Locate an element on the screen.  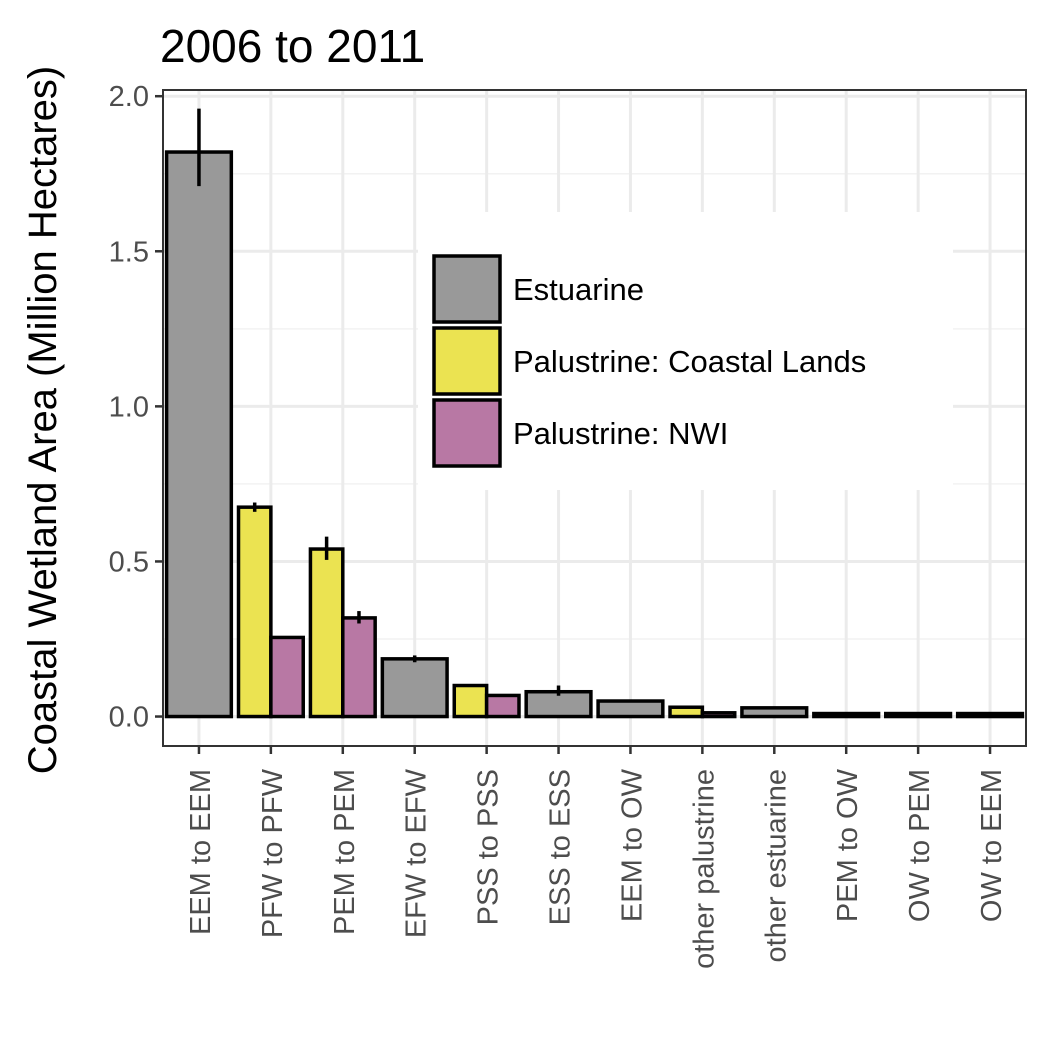
legend-label-palustrine-nwi: Palustrine: NWI is located at coordinates (620, 433).